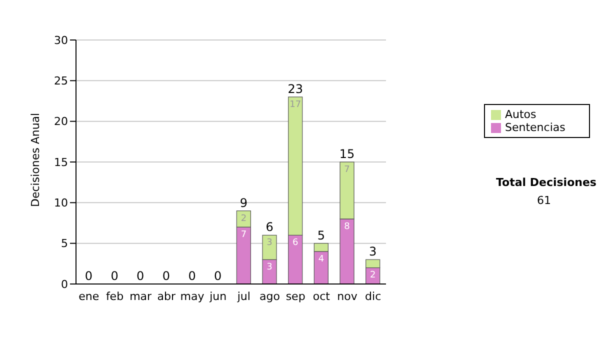 Image resolution: width=600 pixels, height=340 pixels. What do you see at coordinates (373, 296) in the screenshot?
I see `x-tick-label: dic` at bounding box center [373, 296].